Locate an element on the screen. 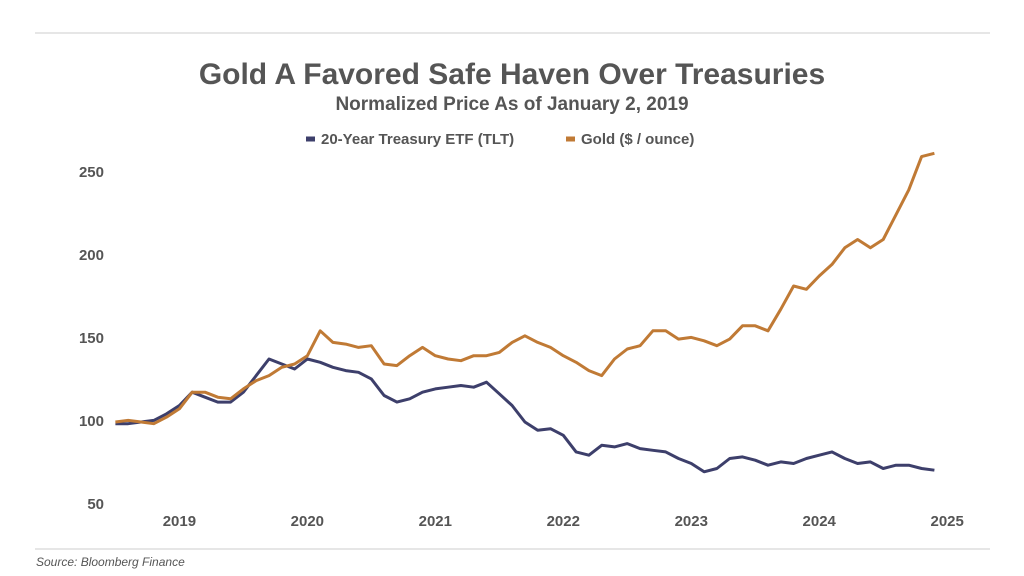 Image resolution: width=1024 pixels, height=576 pixels. y-tick-label: 100 is located at coordinates (91, 421).